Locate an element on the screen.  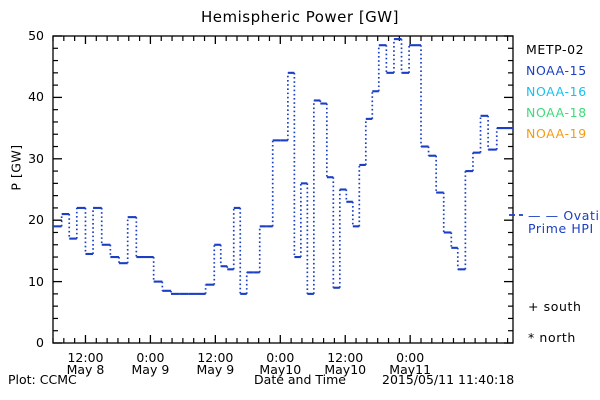
y-tick-label: 30 is located at coordinates (36, 158).